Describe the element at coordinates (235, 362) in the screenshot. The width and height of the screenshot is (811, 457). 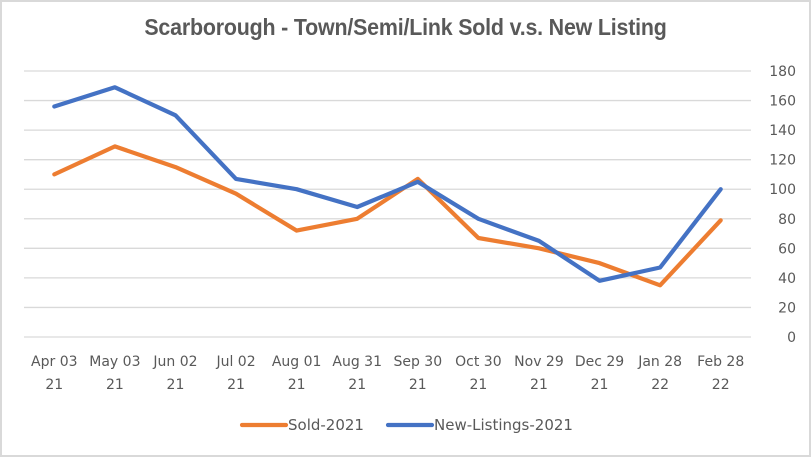
I see `x-tick-label: Jul 02` at that location.